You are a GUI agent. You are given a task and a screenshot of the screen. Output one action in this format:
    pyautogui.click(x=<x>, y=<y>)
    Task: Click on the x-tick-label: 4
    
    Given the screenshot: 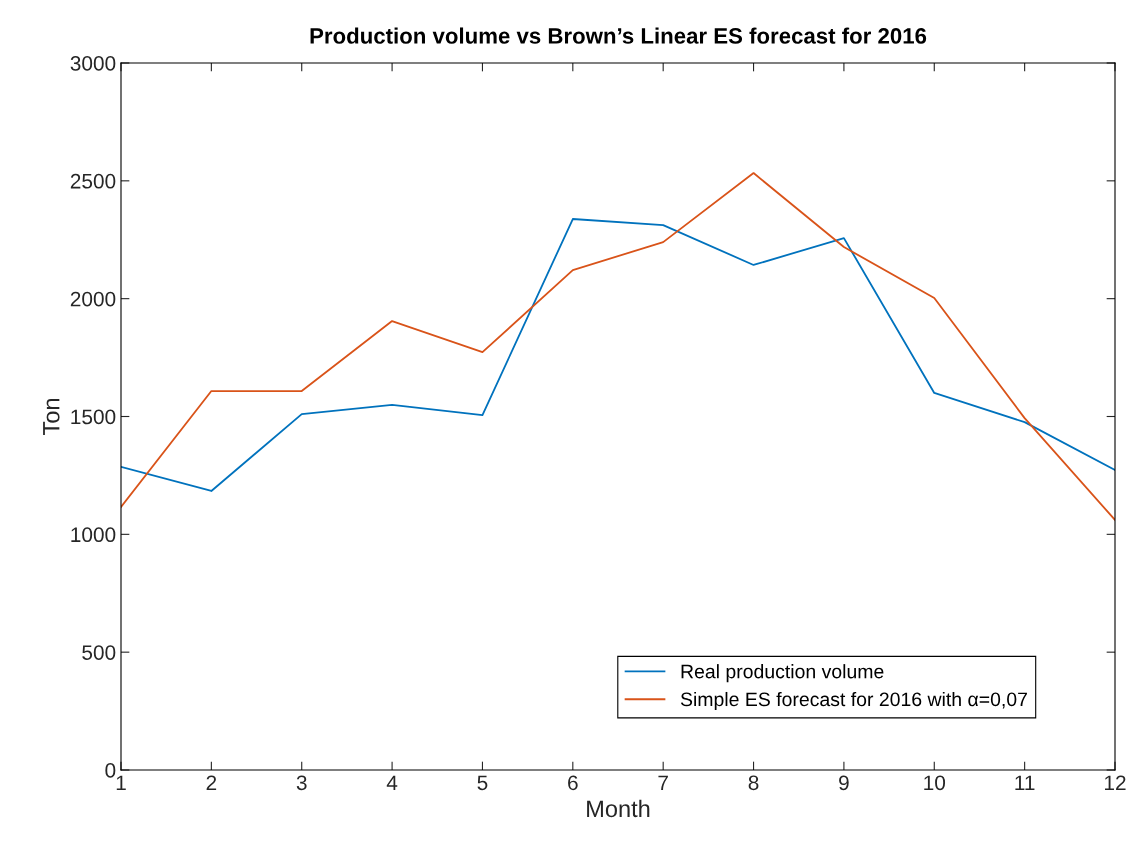 What is the action you would take?
    pyautogui.click(x=392, y=782)
    